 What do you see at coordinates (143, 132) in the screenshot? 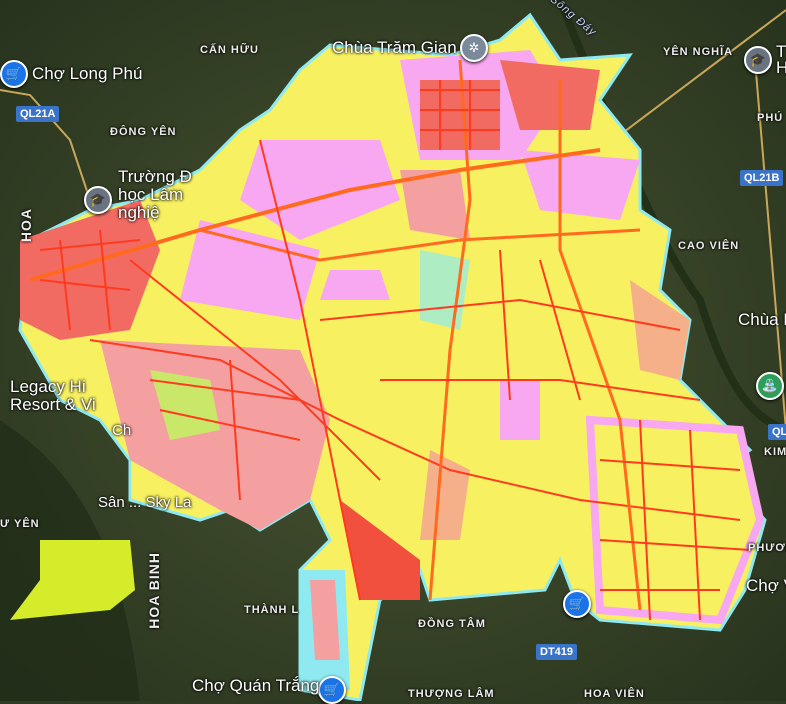
I see `area-label: ĐÔNG YÊN` at bounding box center [143, 132].